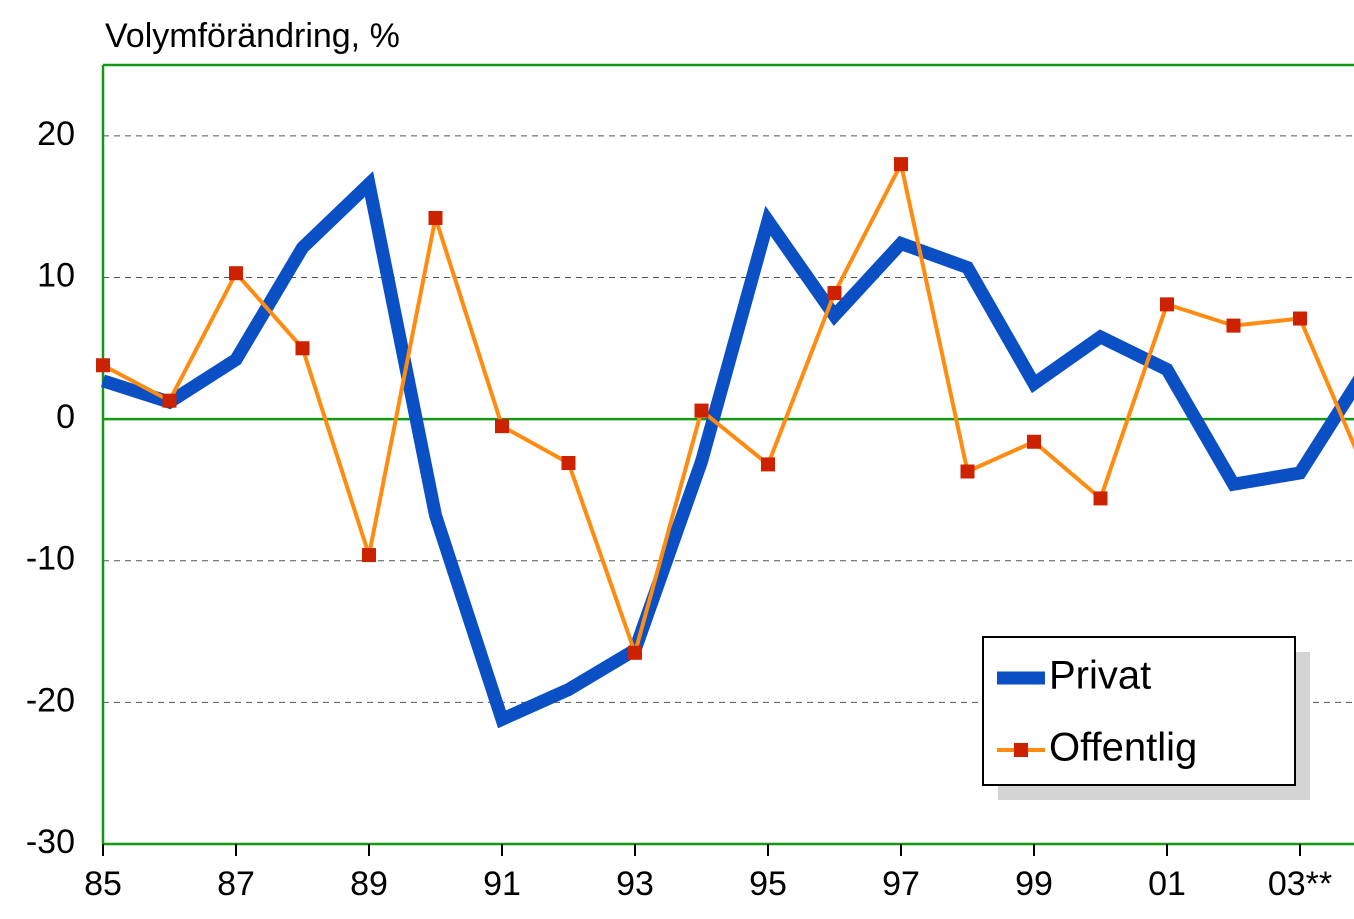 This screenshot has height=919, width=1354. Describe the element at coordinates (50, 559) in the screenshot. I see `y-tick-label: -10` at that location.